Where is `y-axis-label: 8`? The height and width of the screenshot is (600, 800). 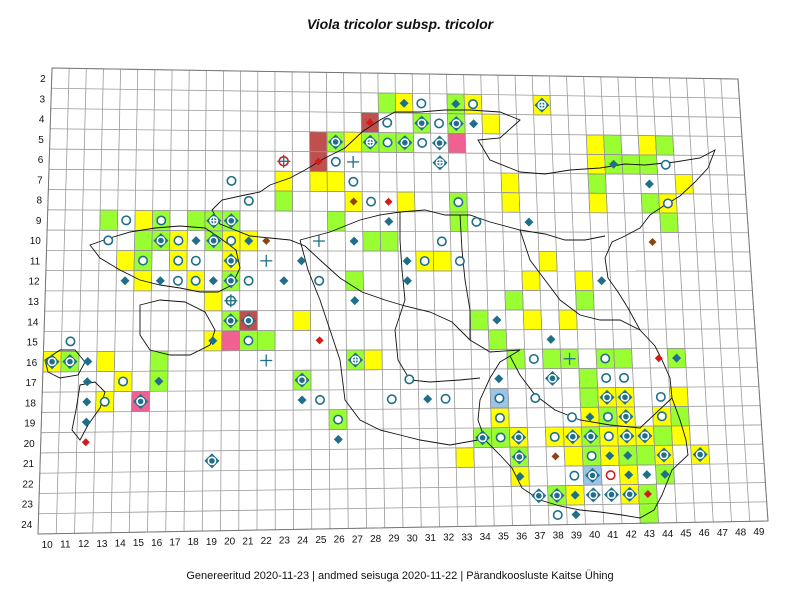
y-axis-label: 8 is located at coordinates (39, 201).